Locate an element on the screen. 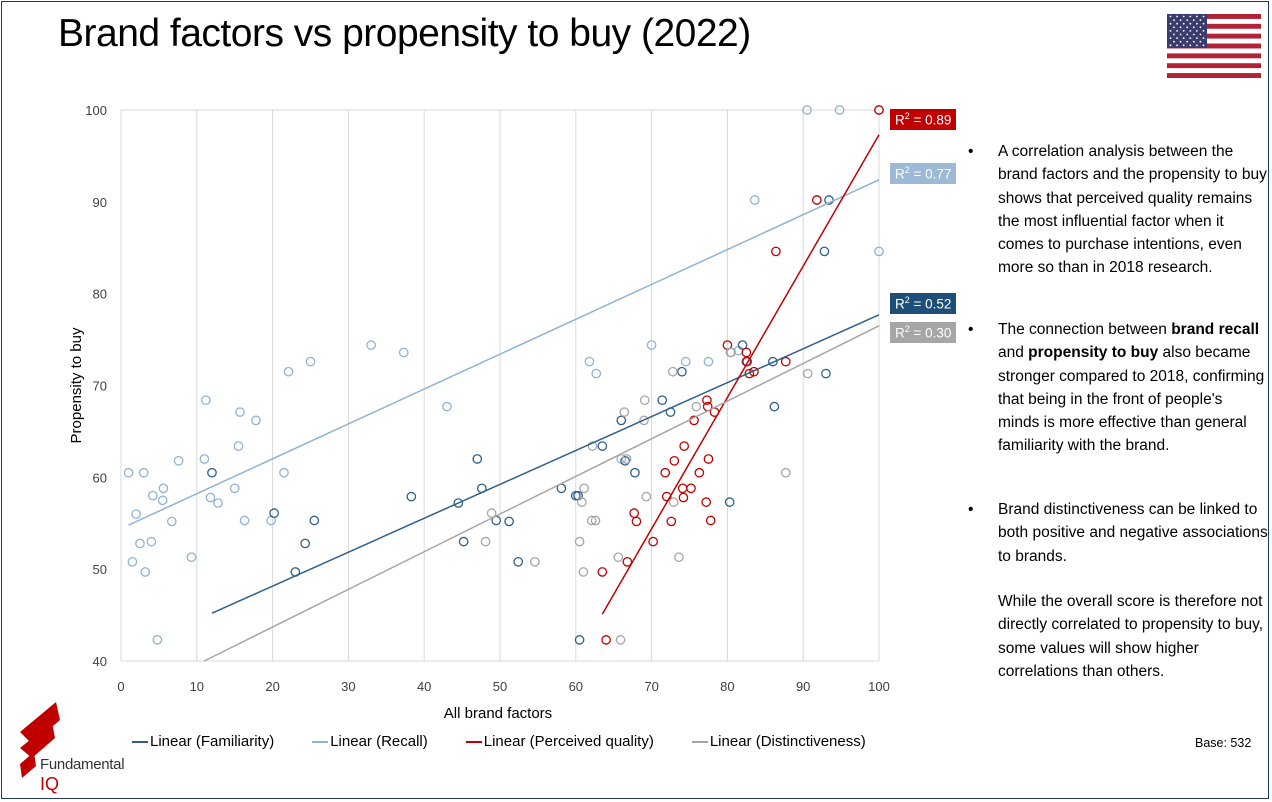 The image size is (1272, 802). legend-swatch is located at coordinates (473, 741).